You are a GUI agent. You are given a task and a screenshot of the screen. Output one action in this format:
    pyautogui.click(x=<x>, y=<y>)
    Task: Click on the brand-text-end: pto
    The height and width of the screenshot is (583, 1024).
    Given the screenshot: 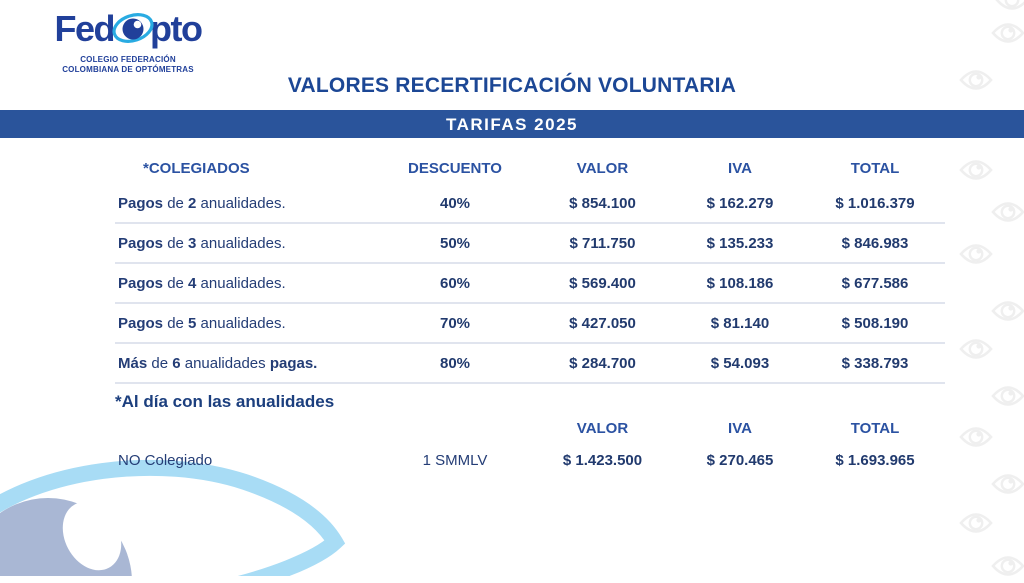 What is the action you would take?
    pyautogui.click(x=176, y=28)
    